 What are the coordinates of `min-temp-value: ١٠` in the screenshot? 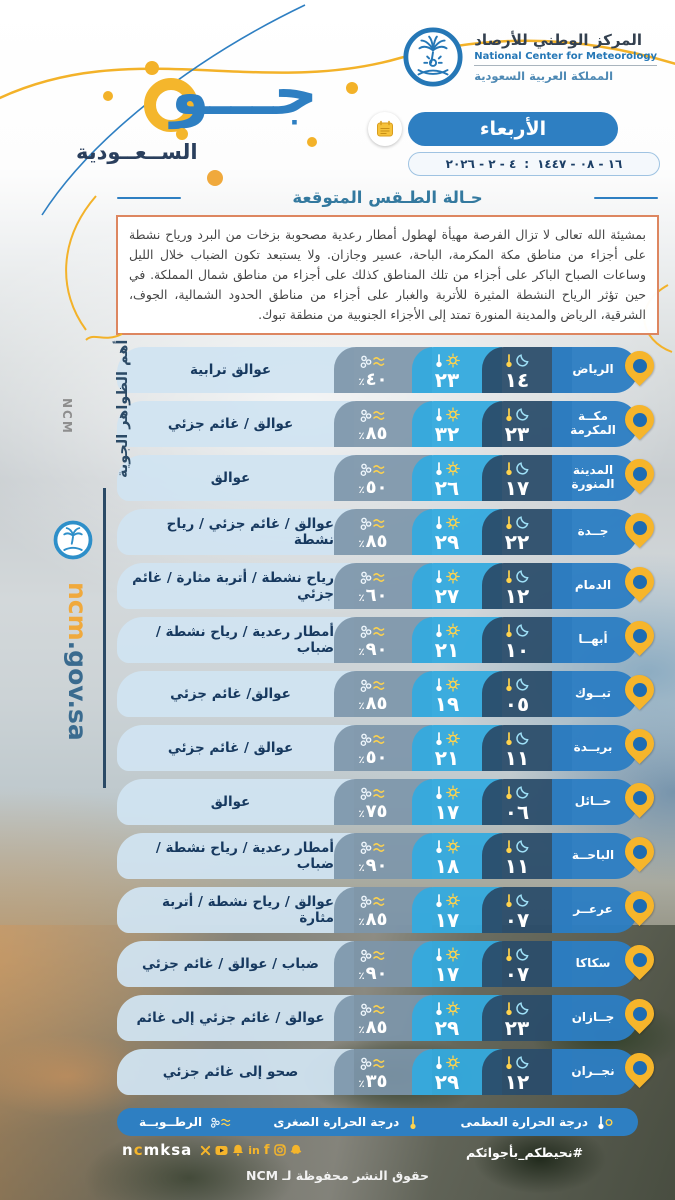 It's located at (517, 650).